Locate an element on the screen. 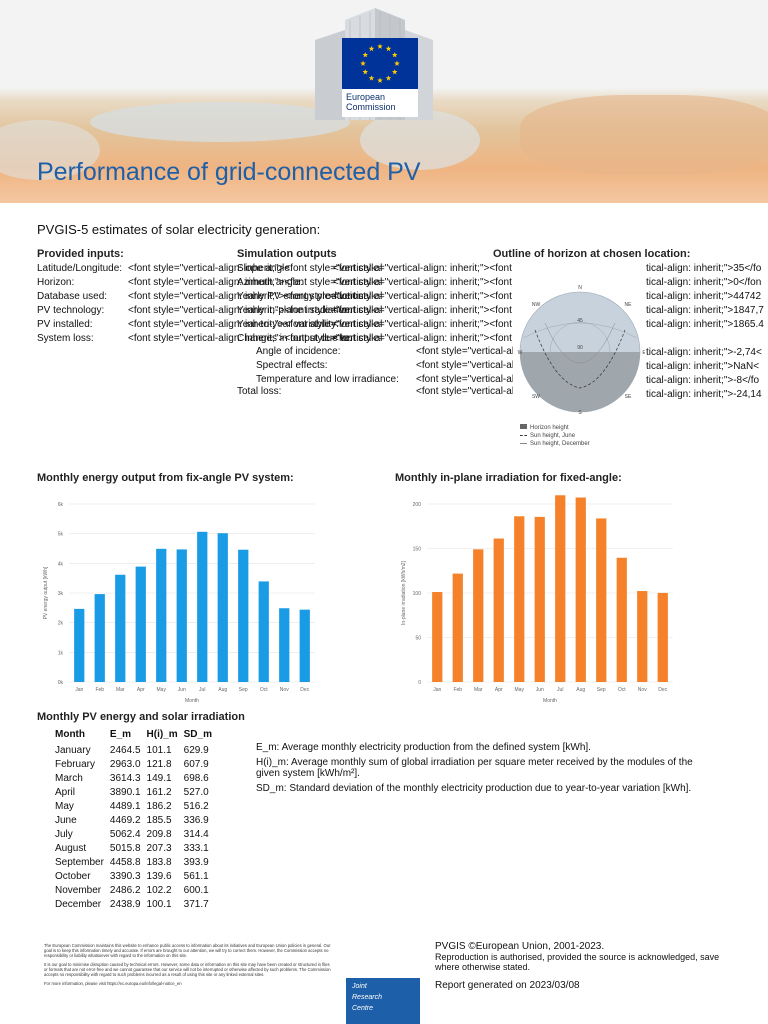 The width and height of the screenshot is (768, 1024). table-row: November 2486.2 102.2 600.1 is located at coordinates (136, 890).